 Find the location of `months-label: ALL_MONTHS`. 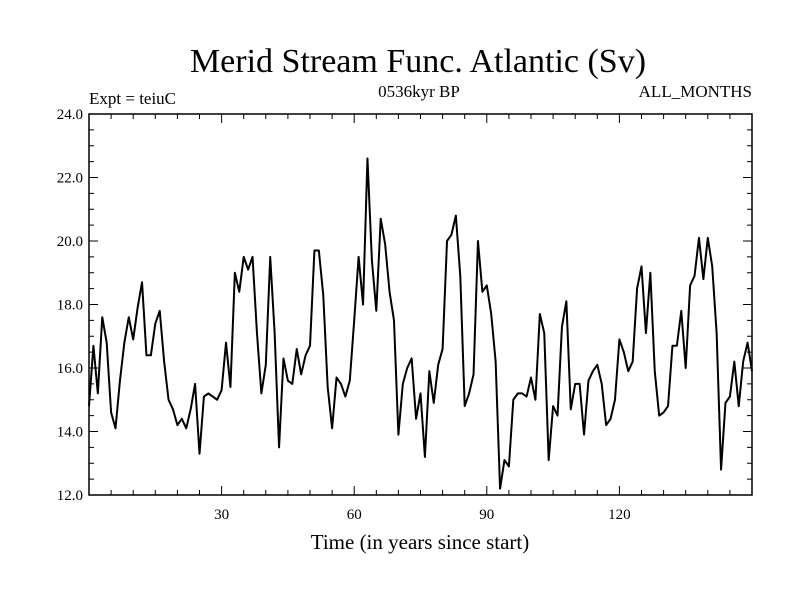

months-label: ALL_MONTHS is located at coordinates (695, 91).